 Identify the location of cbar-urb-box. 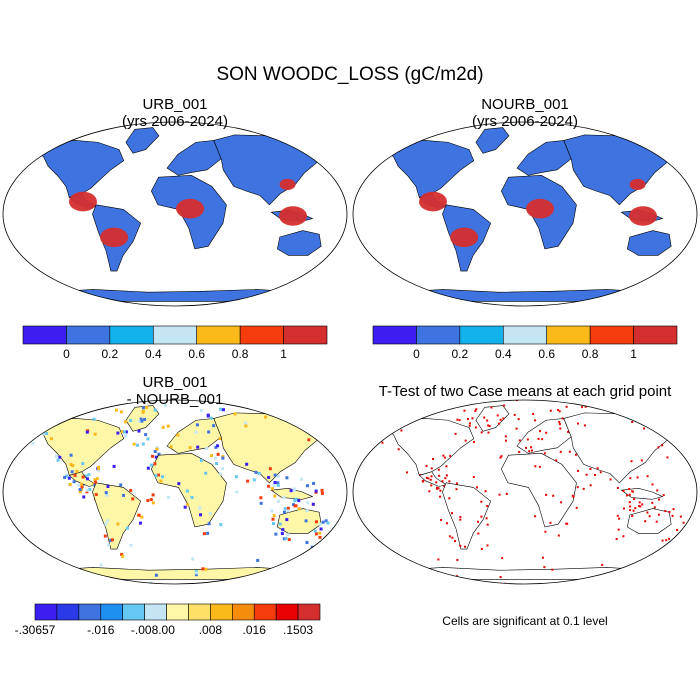
(305, 335).